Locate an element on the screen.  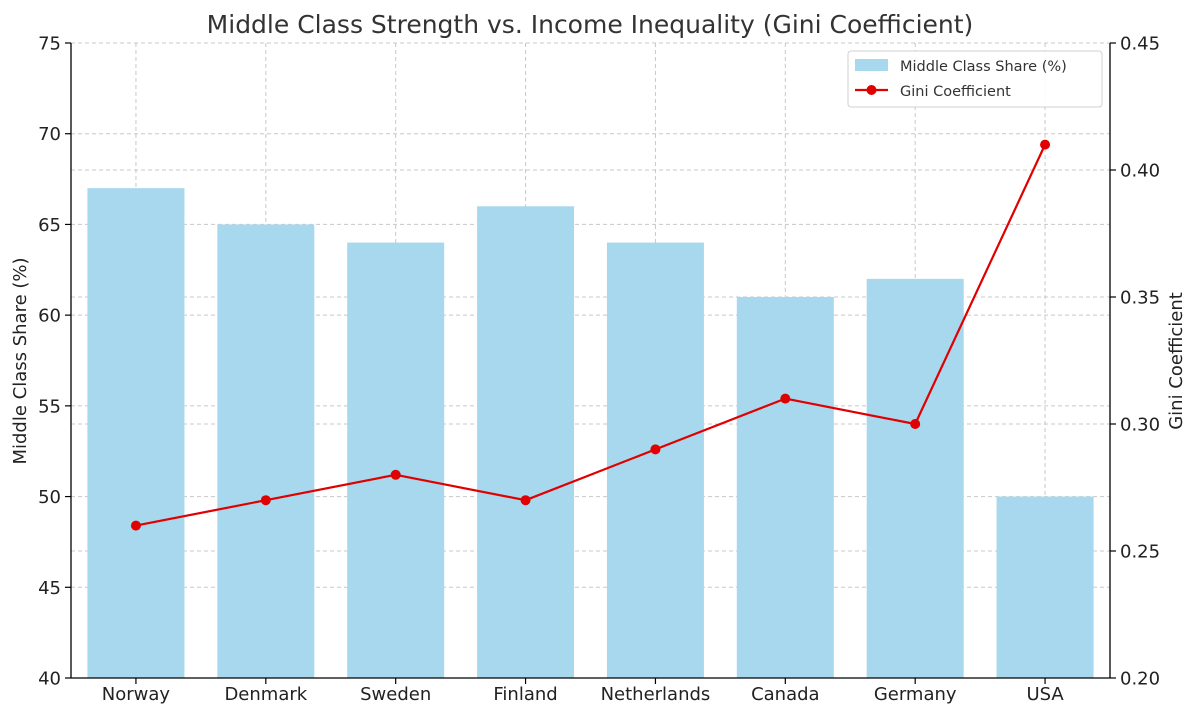
bar-canada is located at coordinates (785, 487).